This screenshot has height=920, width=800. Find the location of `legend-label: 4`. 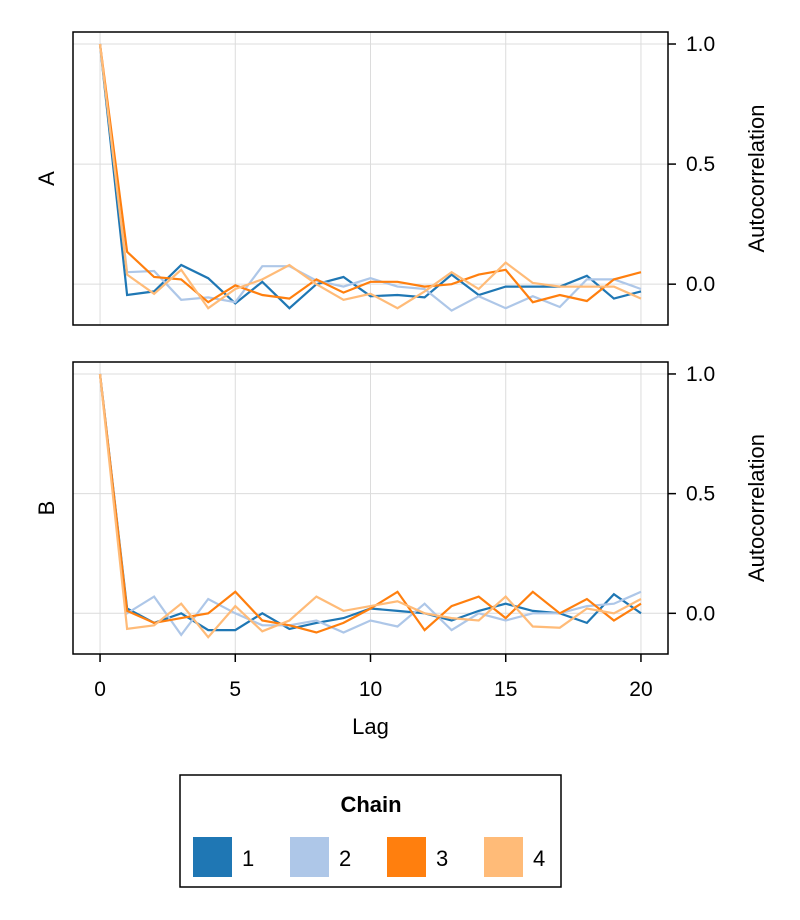

legend-label: 4 is located at coordinates (539, 858).